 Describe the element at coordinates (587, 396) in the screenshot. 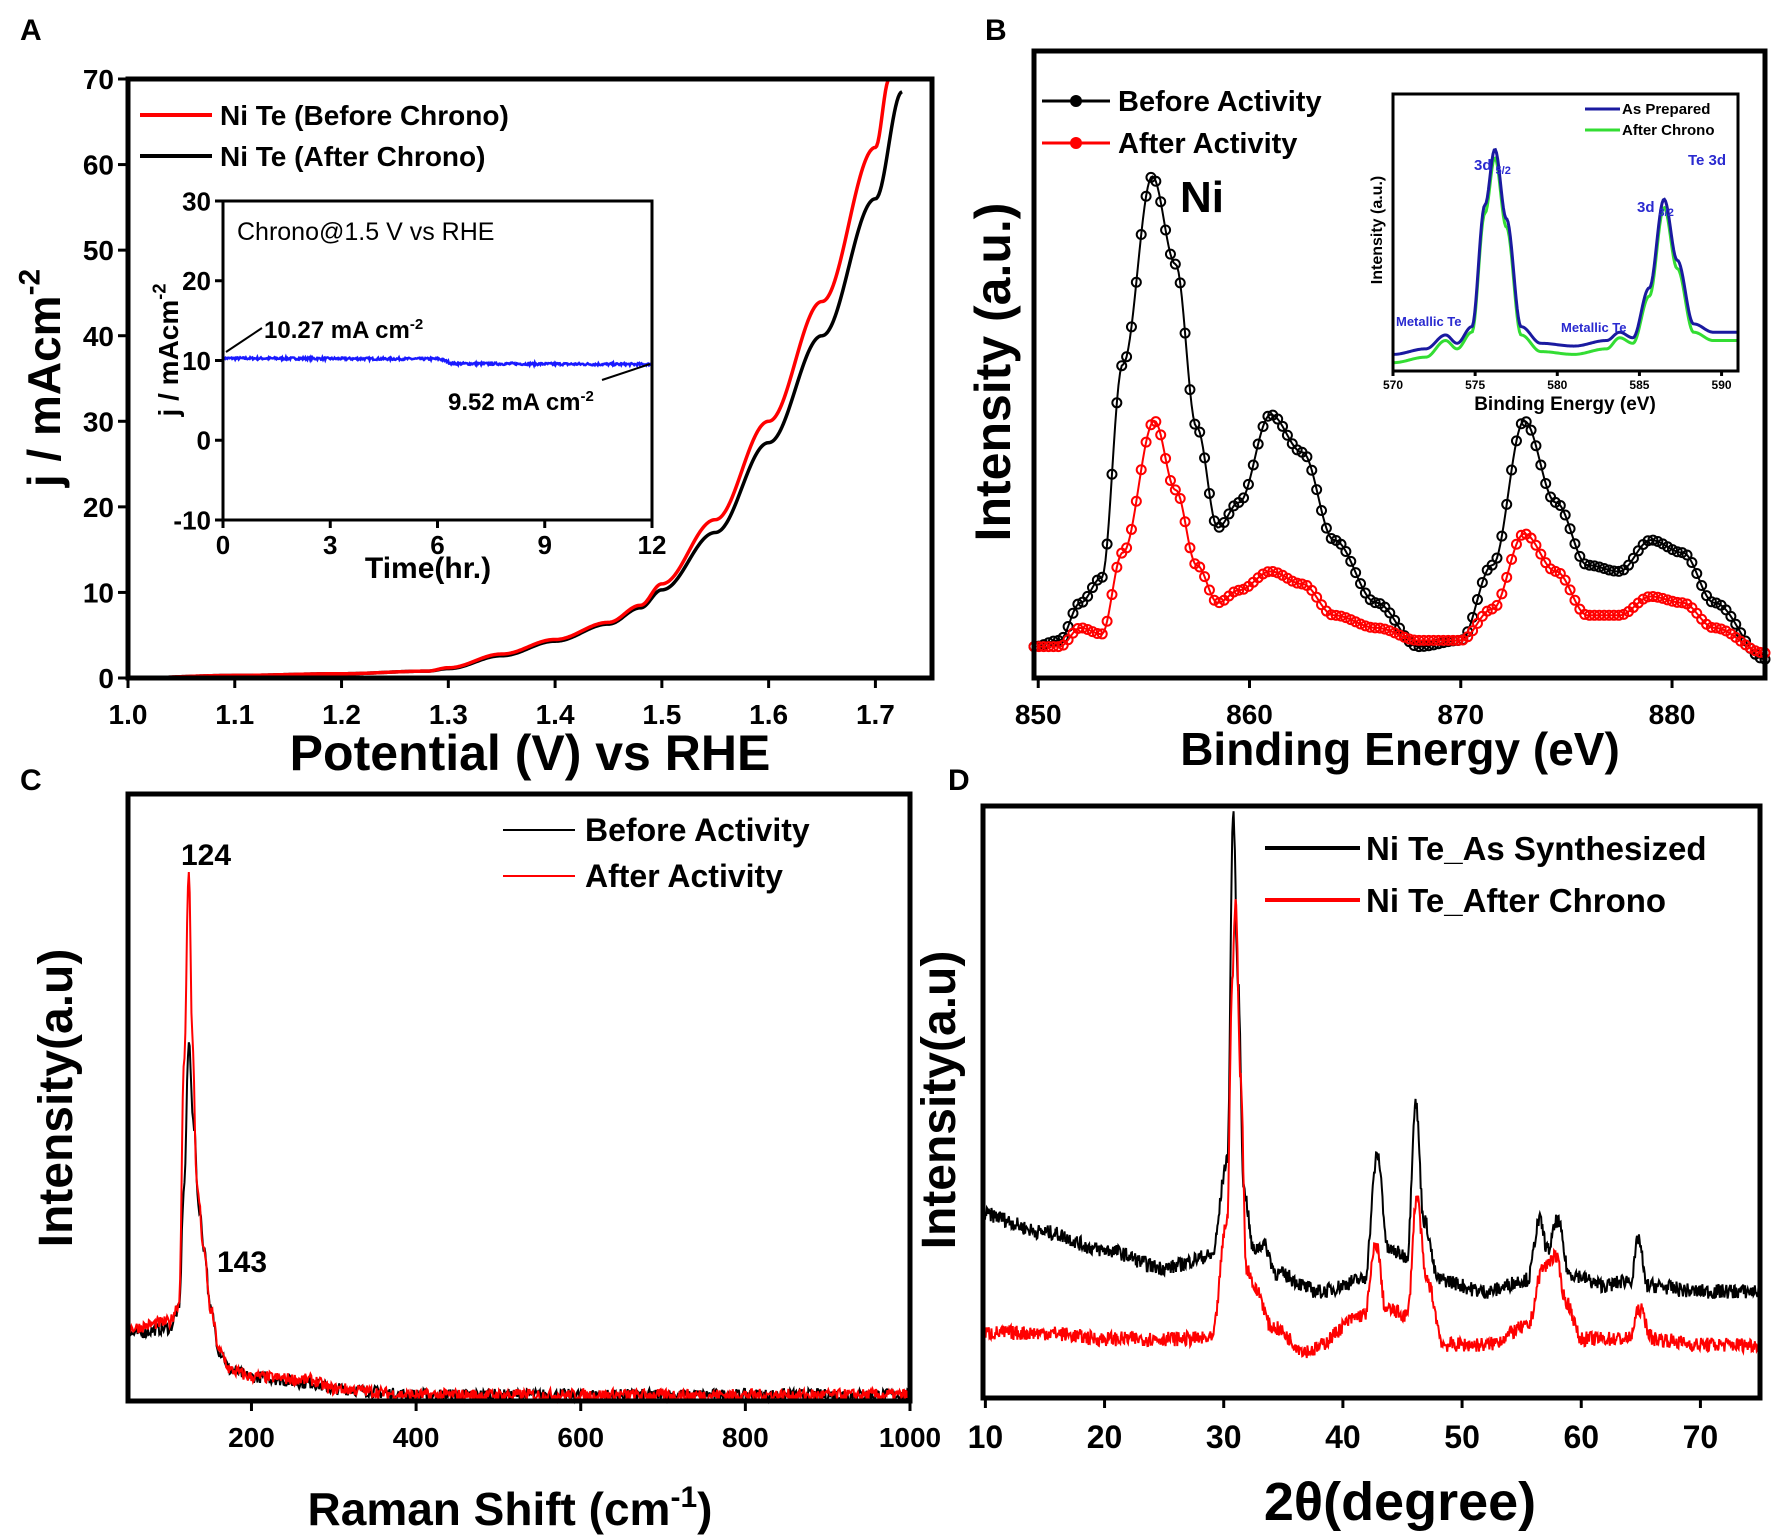

I see `sup: -2` at that location.